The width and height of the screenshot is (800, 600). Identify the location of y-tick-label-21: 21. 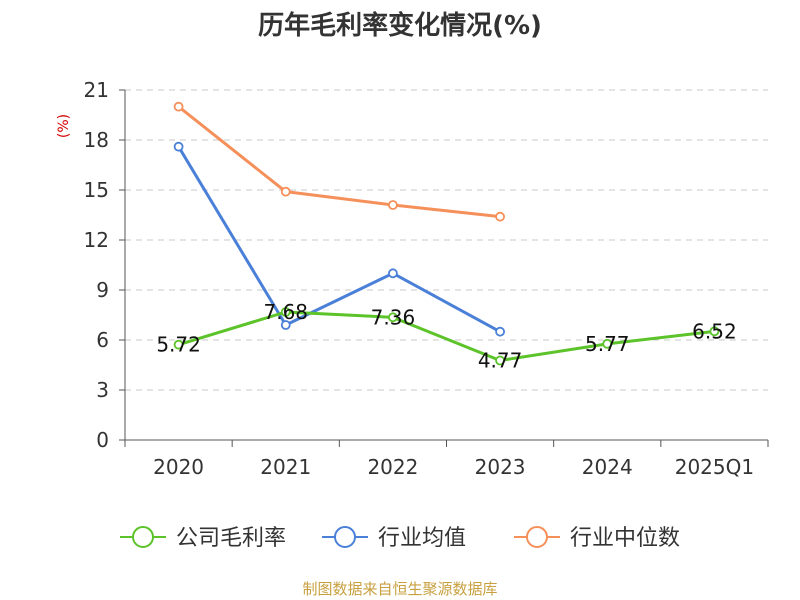
(96, 90).